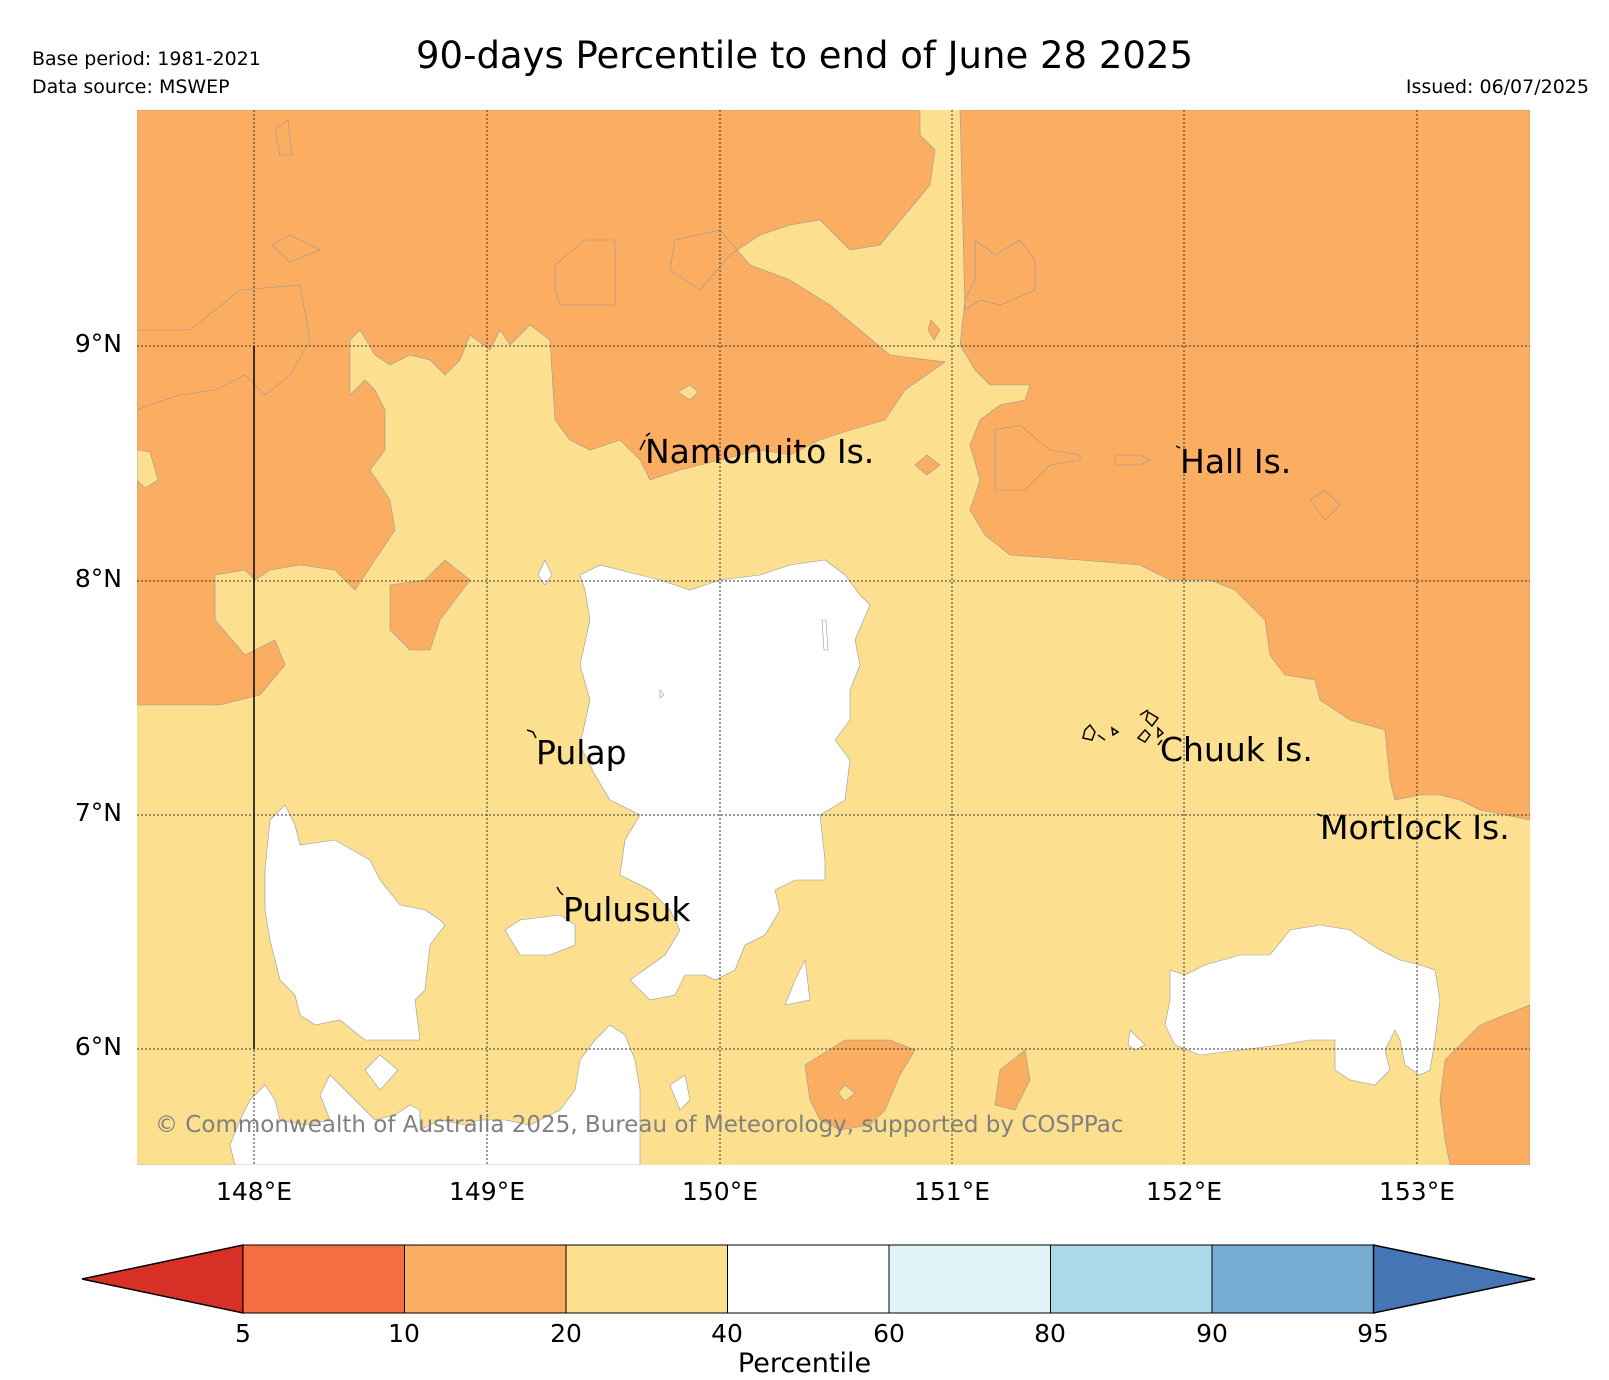 This screenshot has height=1380, width=1609. I want to click on pulusuk-island-outline, so click(560, 891).